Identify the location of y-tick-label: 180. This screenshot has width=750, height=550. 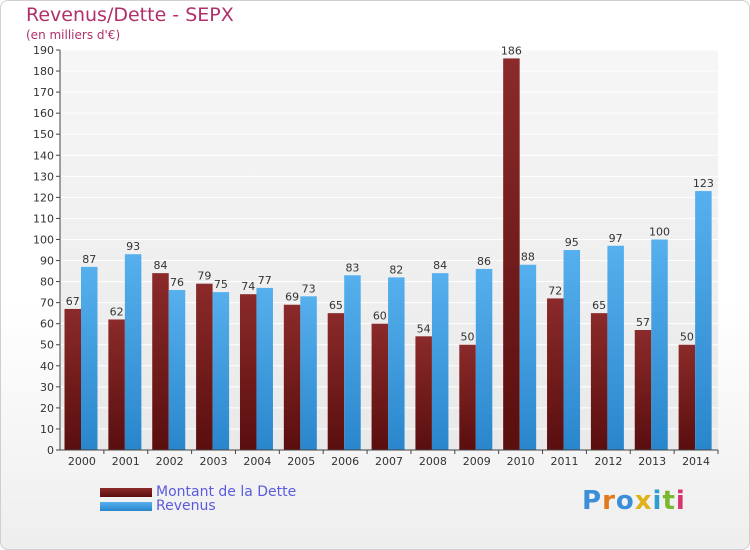
(43, 71).